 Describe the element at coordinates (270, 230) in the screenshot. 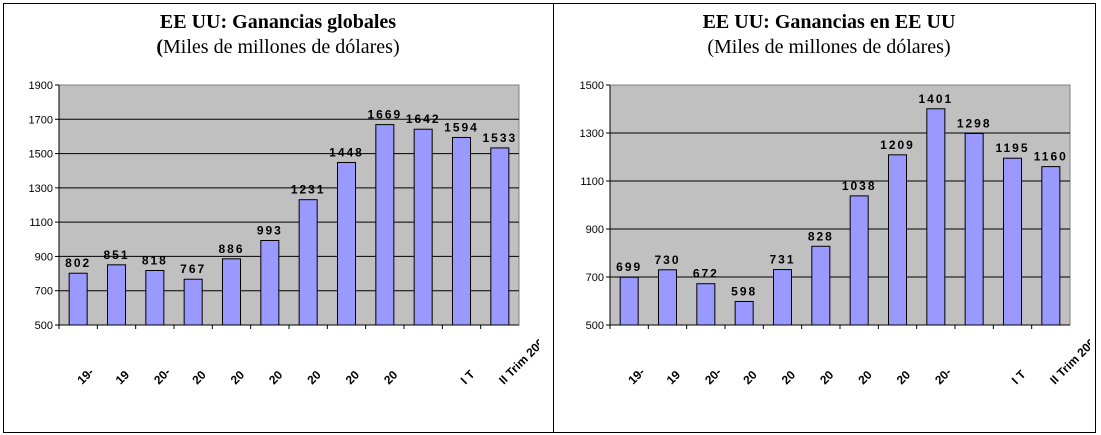

I see `data-label: 993` at that location.